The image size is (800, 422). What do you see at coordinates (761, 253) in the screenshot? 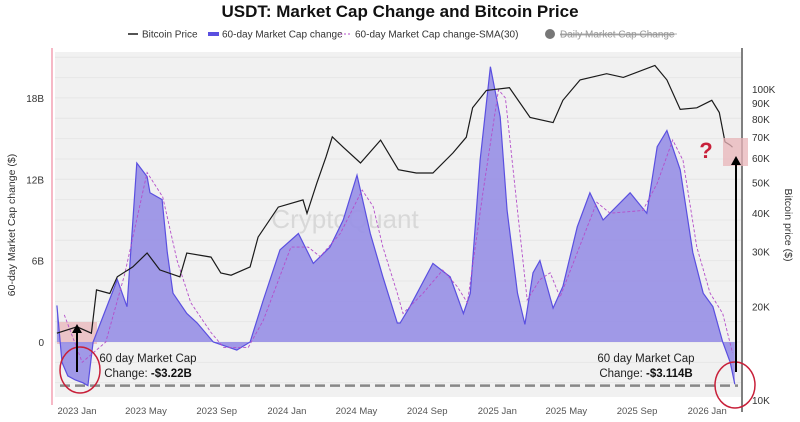
I see `y-right-tick-label: 30K` at bounding box center [761, 253].